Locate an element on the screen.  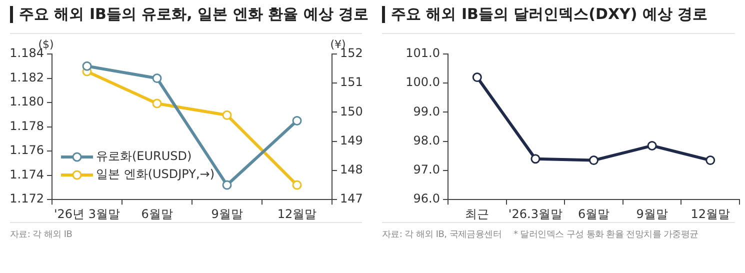
text: 자료: 각 해외 IB, 국제금융센터 is located at coordinates (442, 235).